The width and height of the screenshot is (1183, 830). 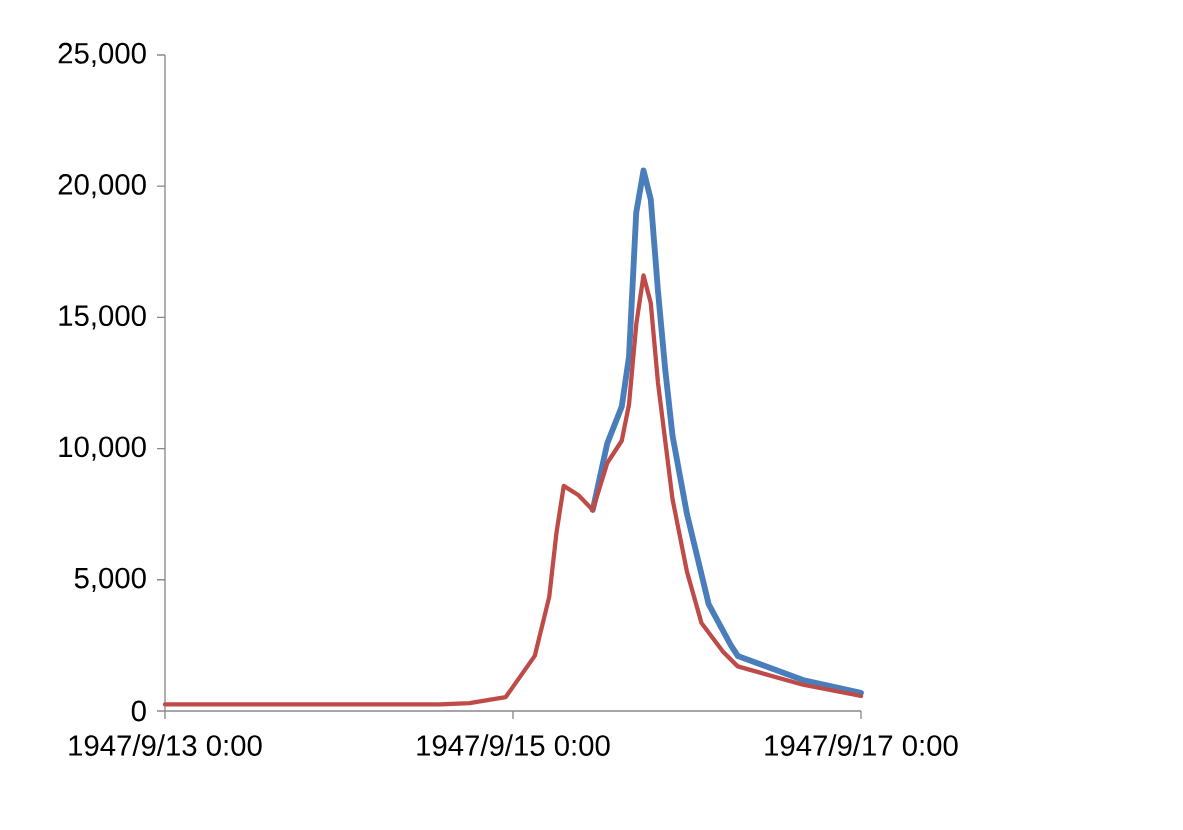 I want to click on y-tick-label: 15,000, so click(x=102, y=317).